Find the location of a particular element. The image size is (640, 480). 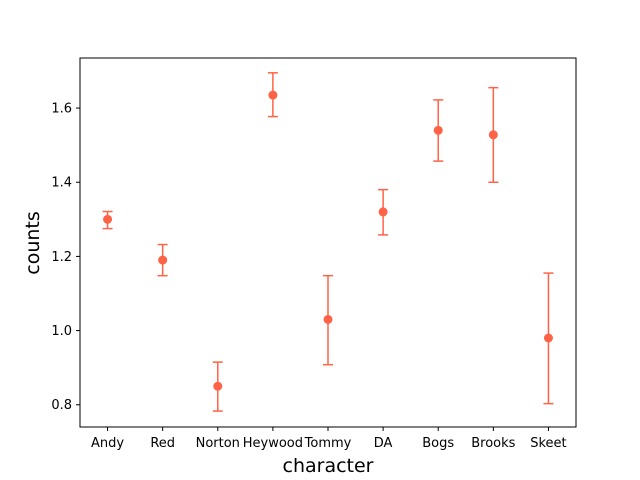

x-tick-label: Andy is located at coordinates (107, 443).